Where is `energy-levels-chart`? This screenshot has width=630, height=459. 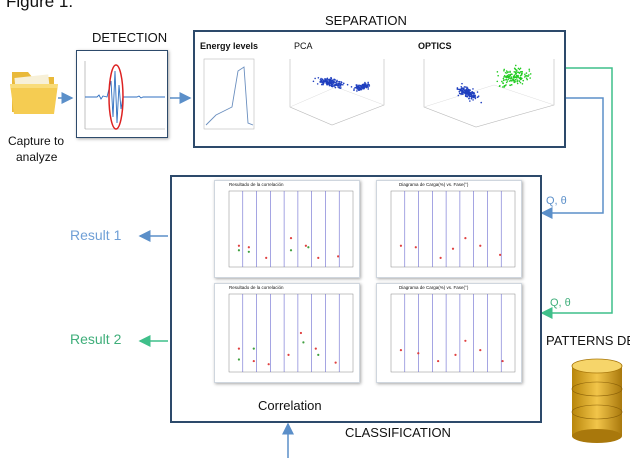 energy-levels-chart is located at coordinates (229, 94).